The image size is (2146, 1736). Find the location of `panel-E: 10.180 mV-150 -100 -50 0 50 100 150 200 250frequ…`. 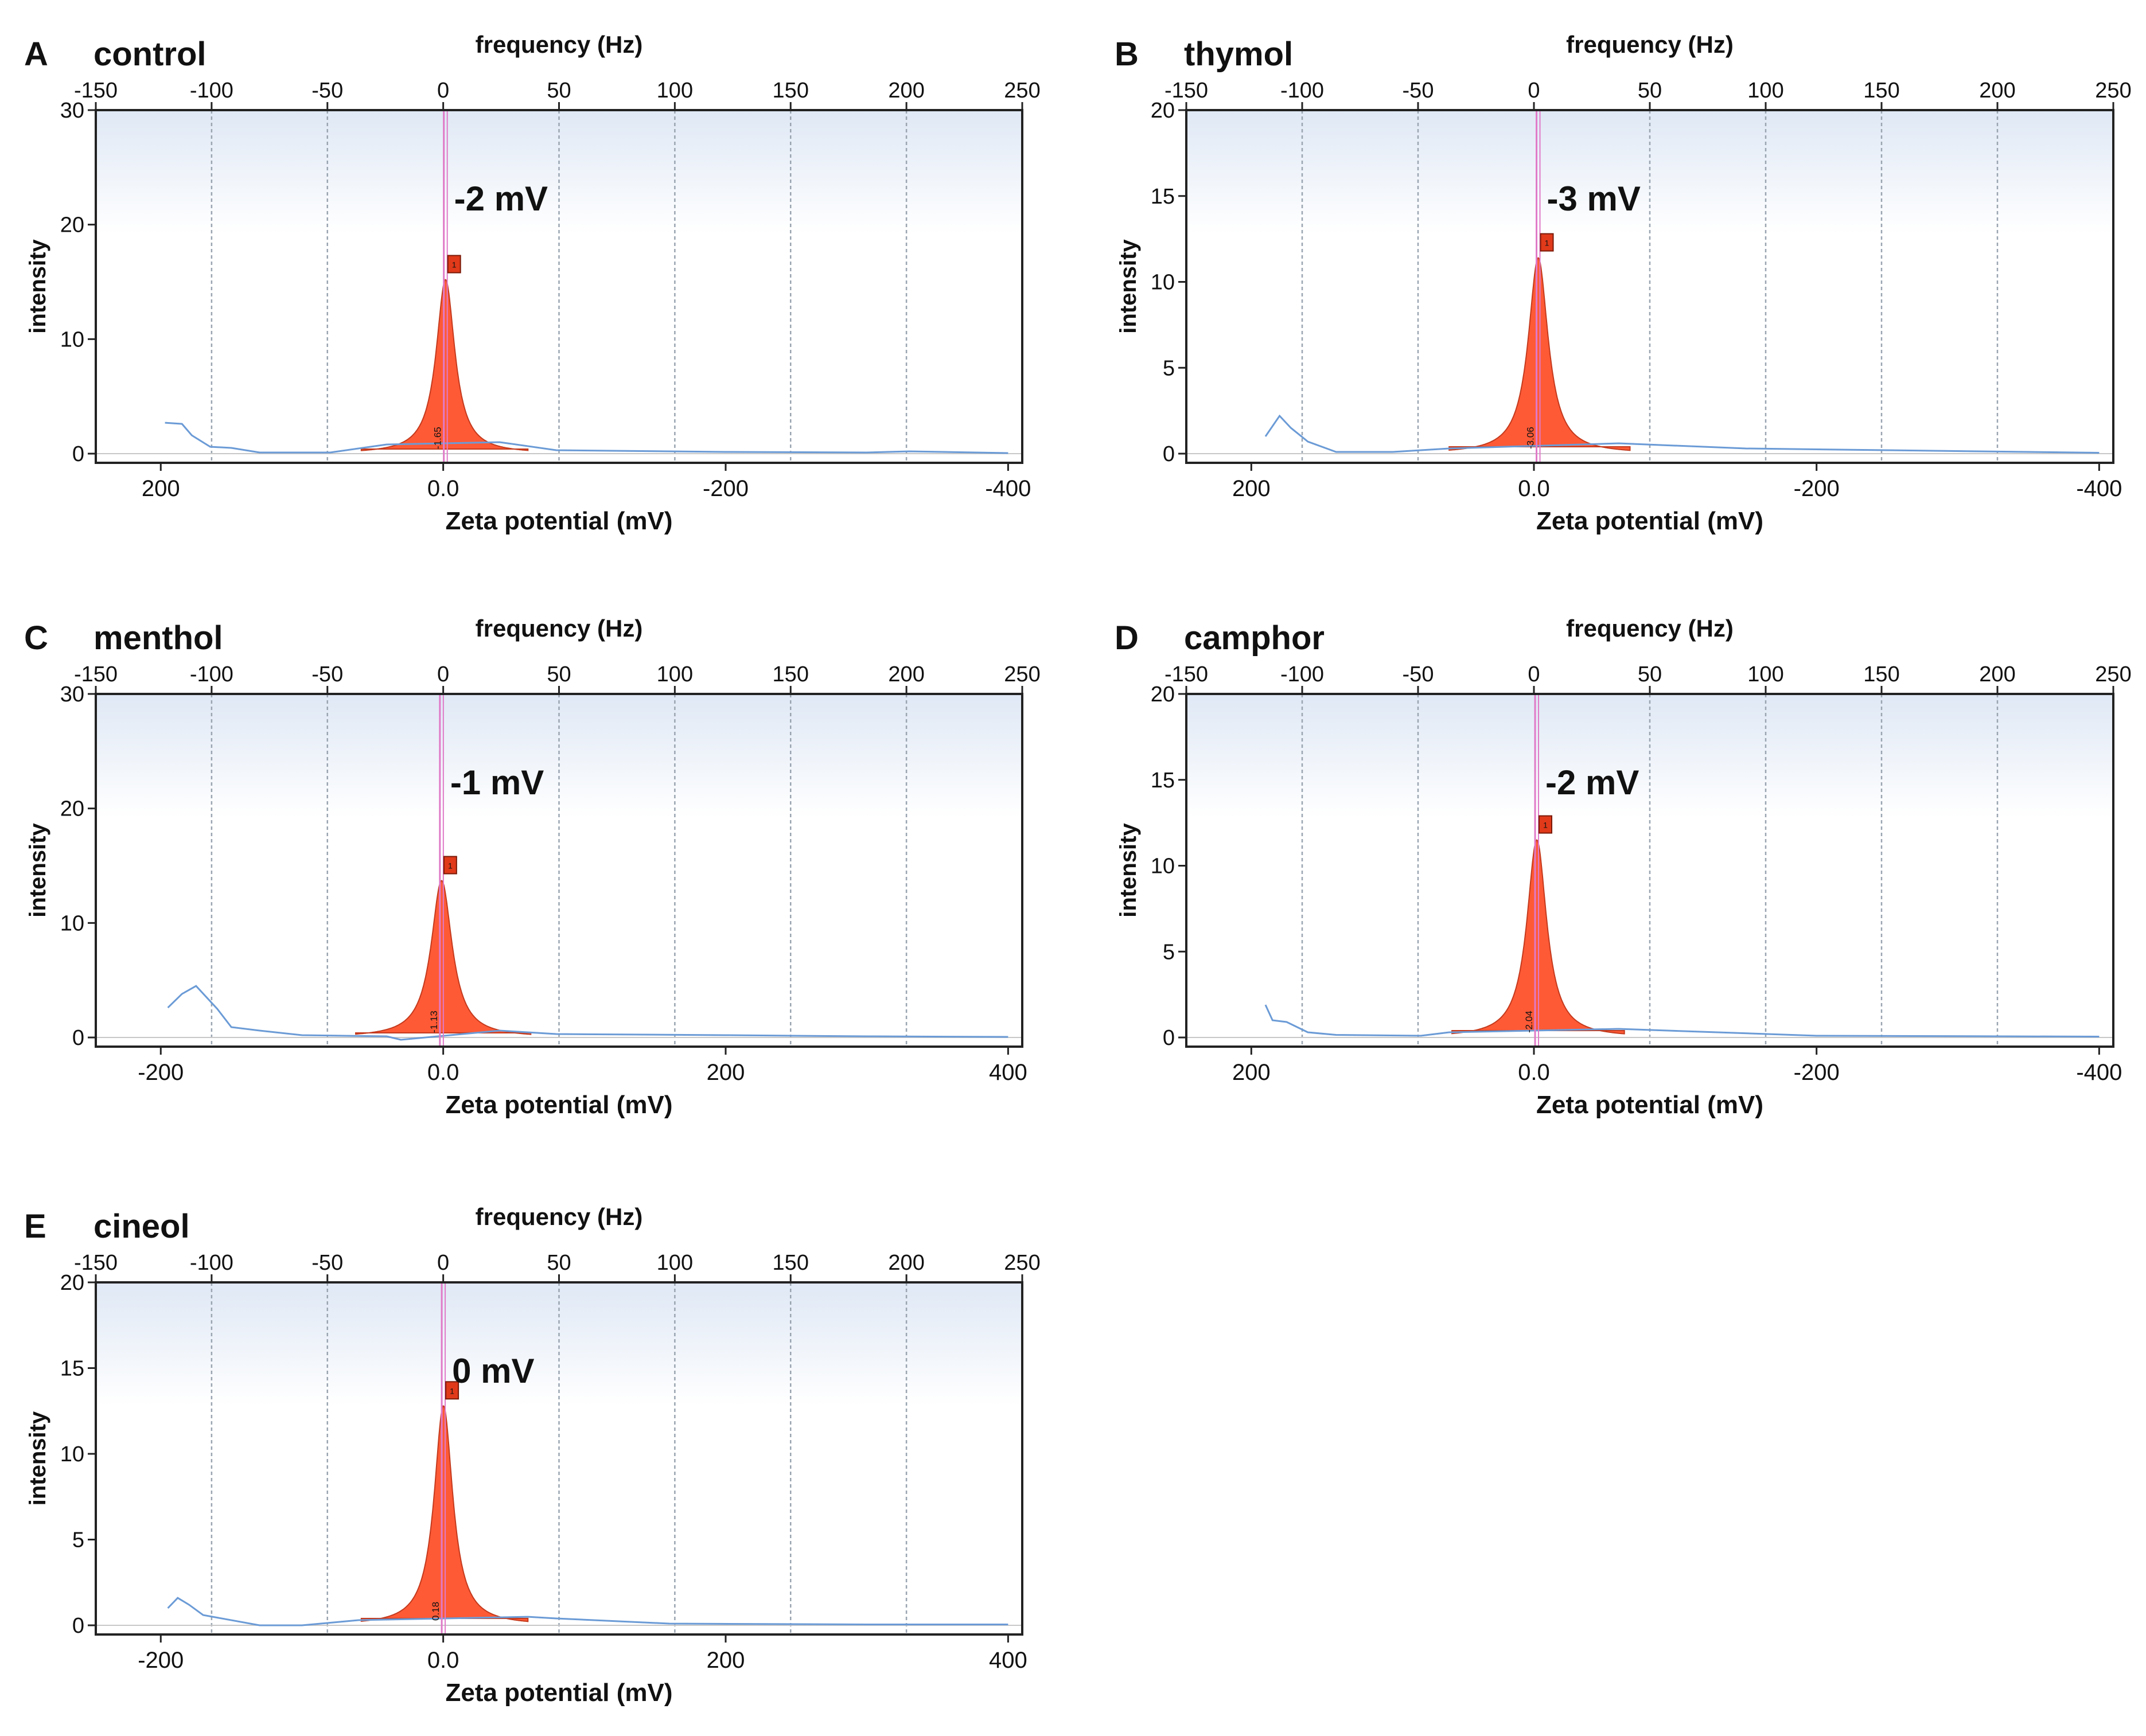

panel-E: 10.180 mV-150 -100 -50 0 50 100 150 200 250frequ… is located at coordinates (532, 1455).